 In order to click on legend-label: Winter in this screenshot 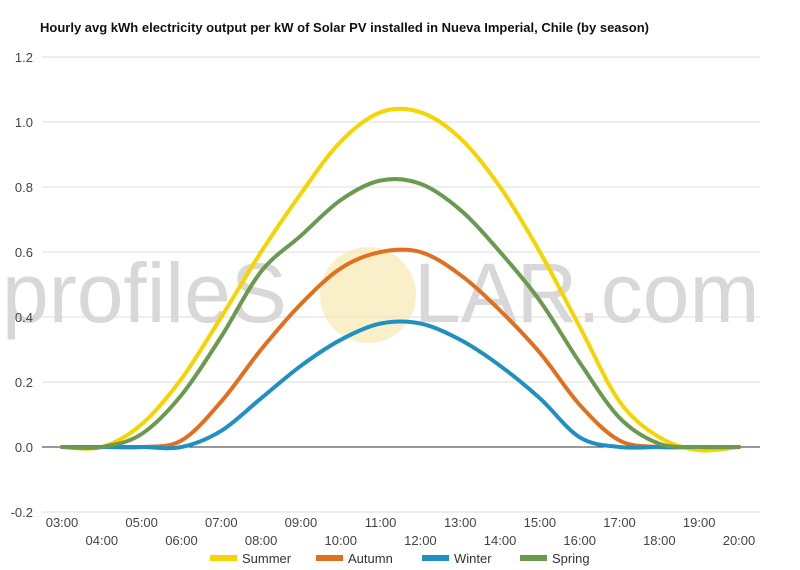, I will do `click(473, 558)`.